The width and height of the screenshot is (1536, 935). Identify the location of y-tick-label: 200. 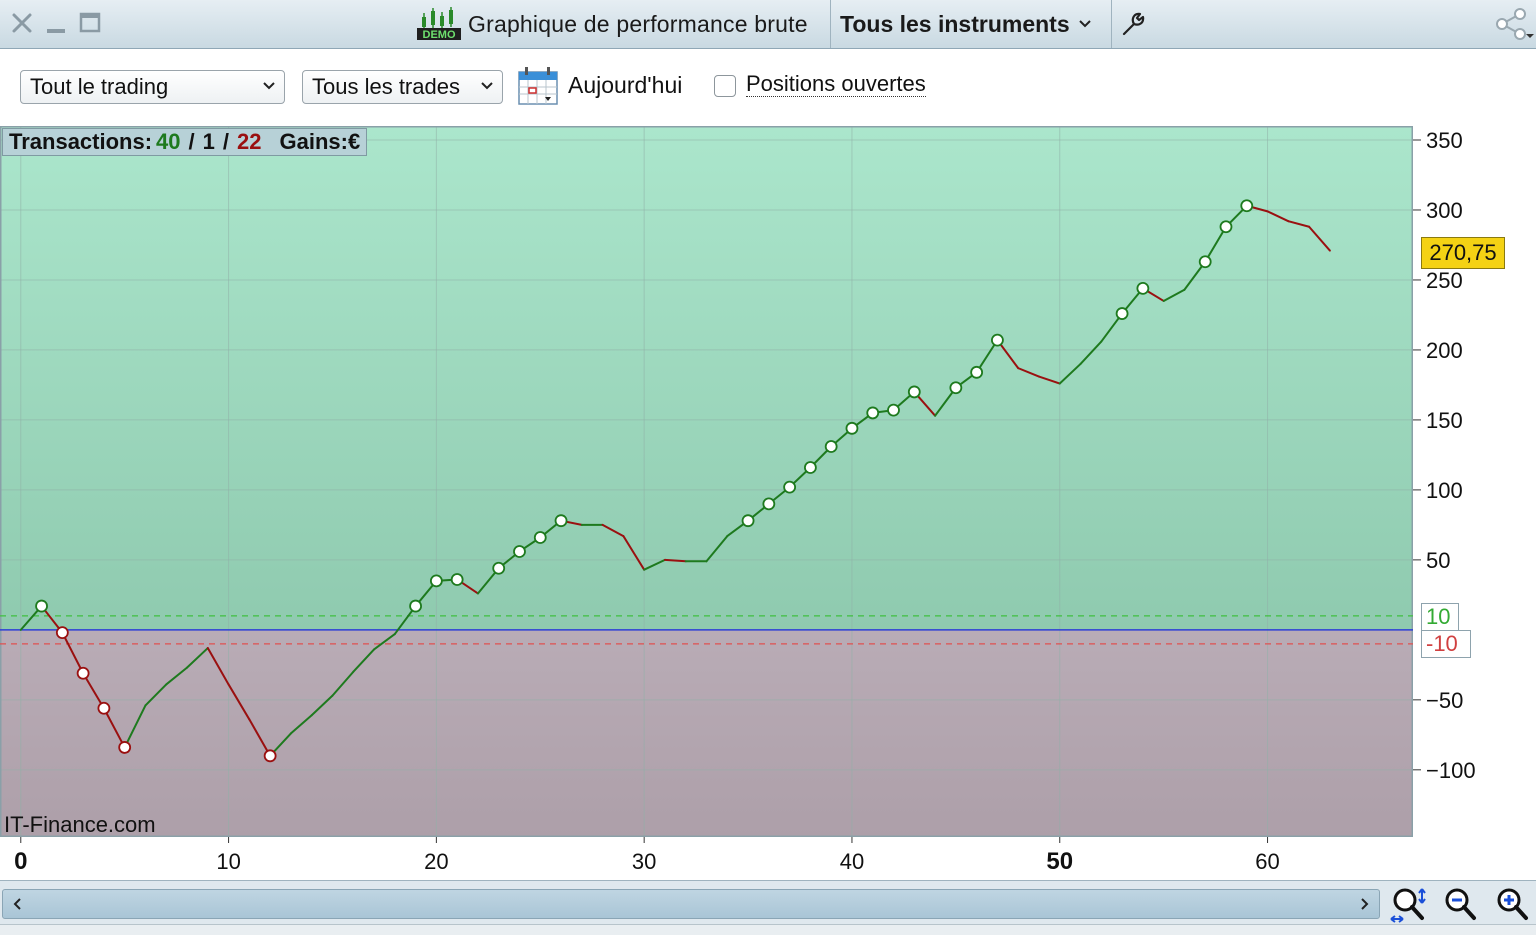
(1444, 350).